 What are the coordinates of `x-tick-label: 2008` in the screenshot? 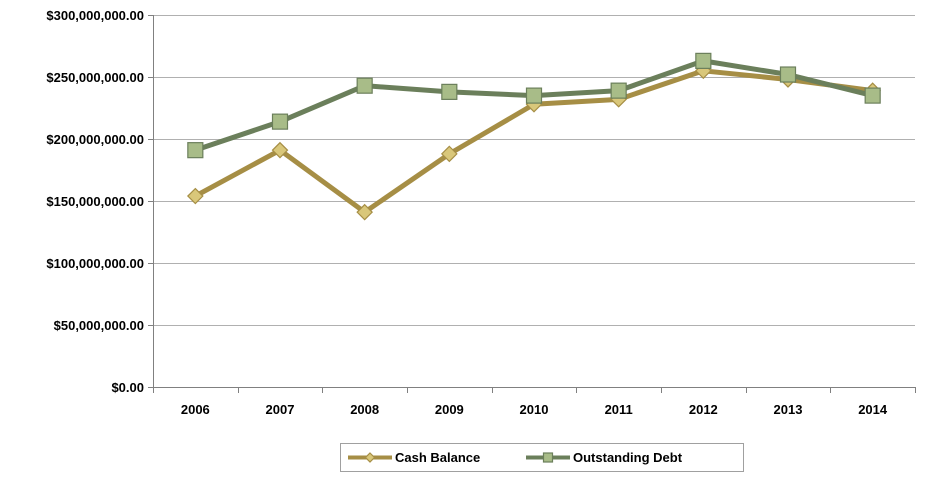 It's located at (364, 409).